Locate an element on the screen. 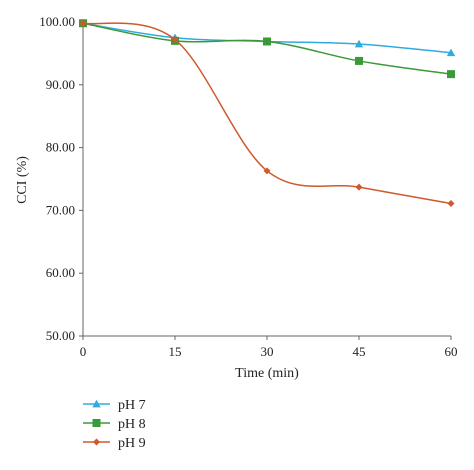 Image resolution: width=474 pixels, height=470 pixels. legend-label: pH 9 is located at coordinates (132, 443).